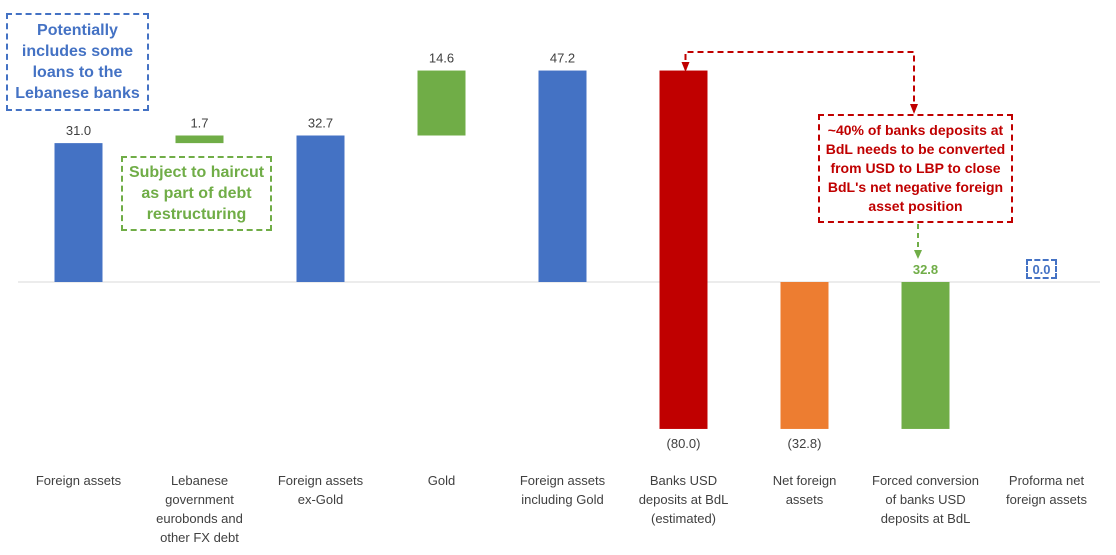 This screenshot has height=555, width=1116. What do you see at coordinates (78, 130) in the screenshot?
I see `data-label-0: 31.0` at bounding box center [78, 130].